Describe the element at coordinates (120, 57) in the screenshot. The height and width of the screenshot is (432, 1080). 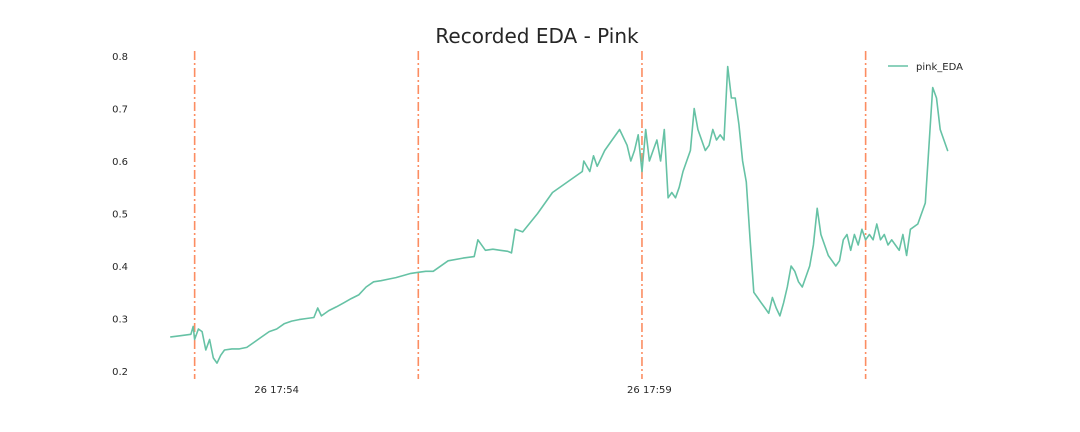
I see `y-tick-label: 0.8` at that location.